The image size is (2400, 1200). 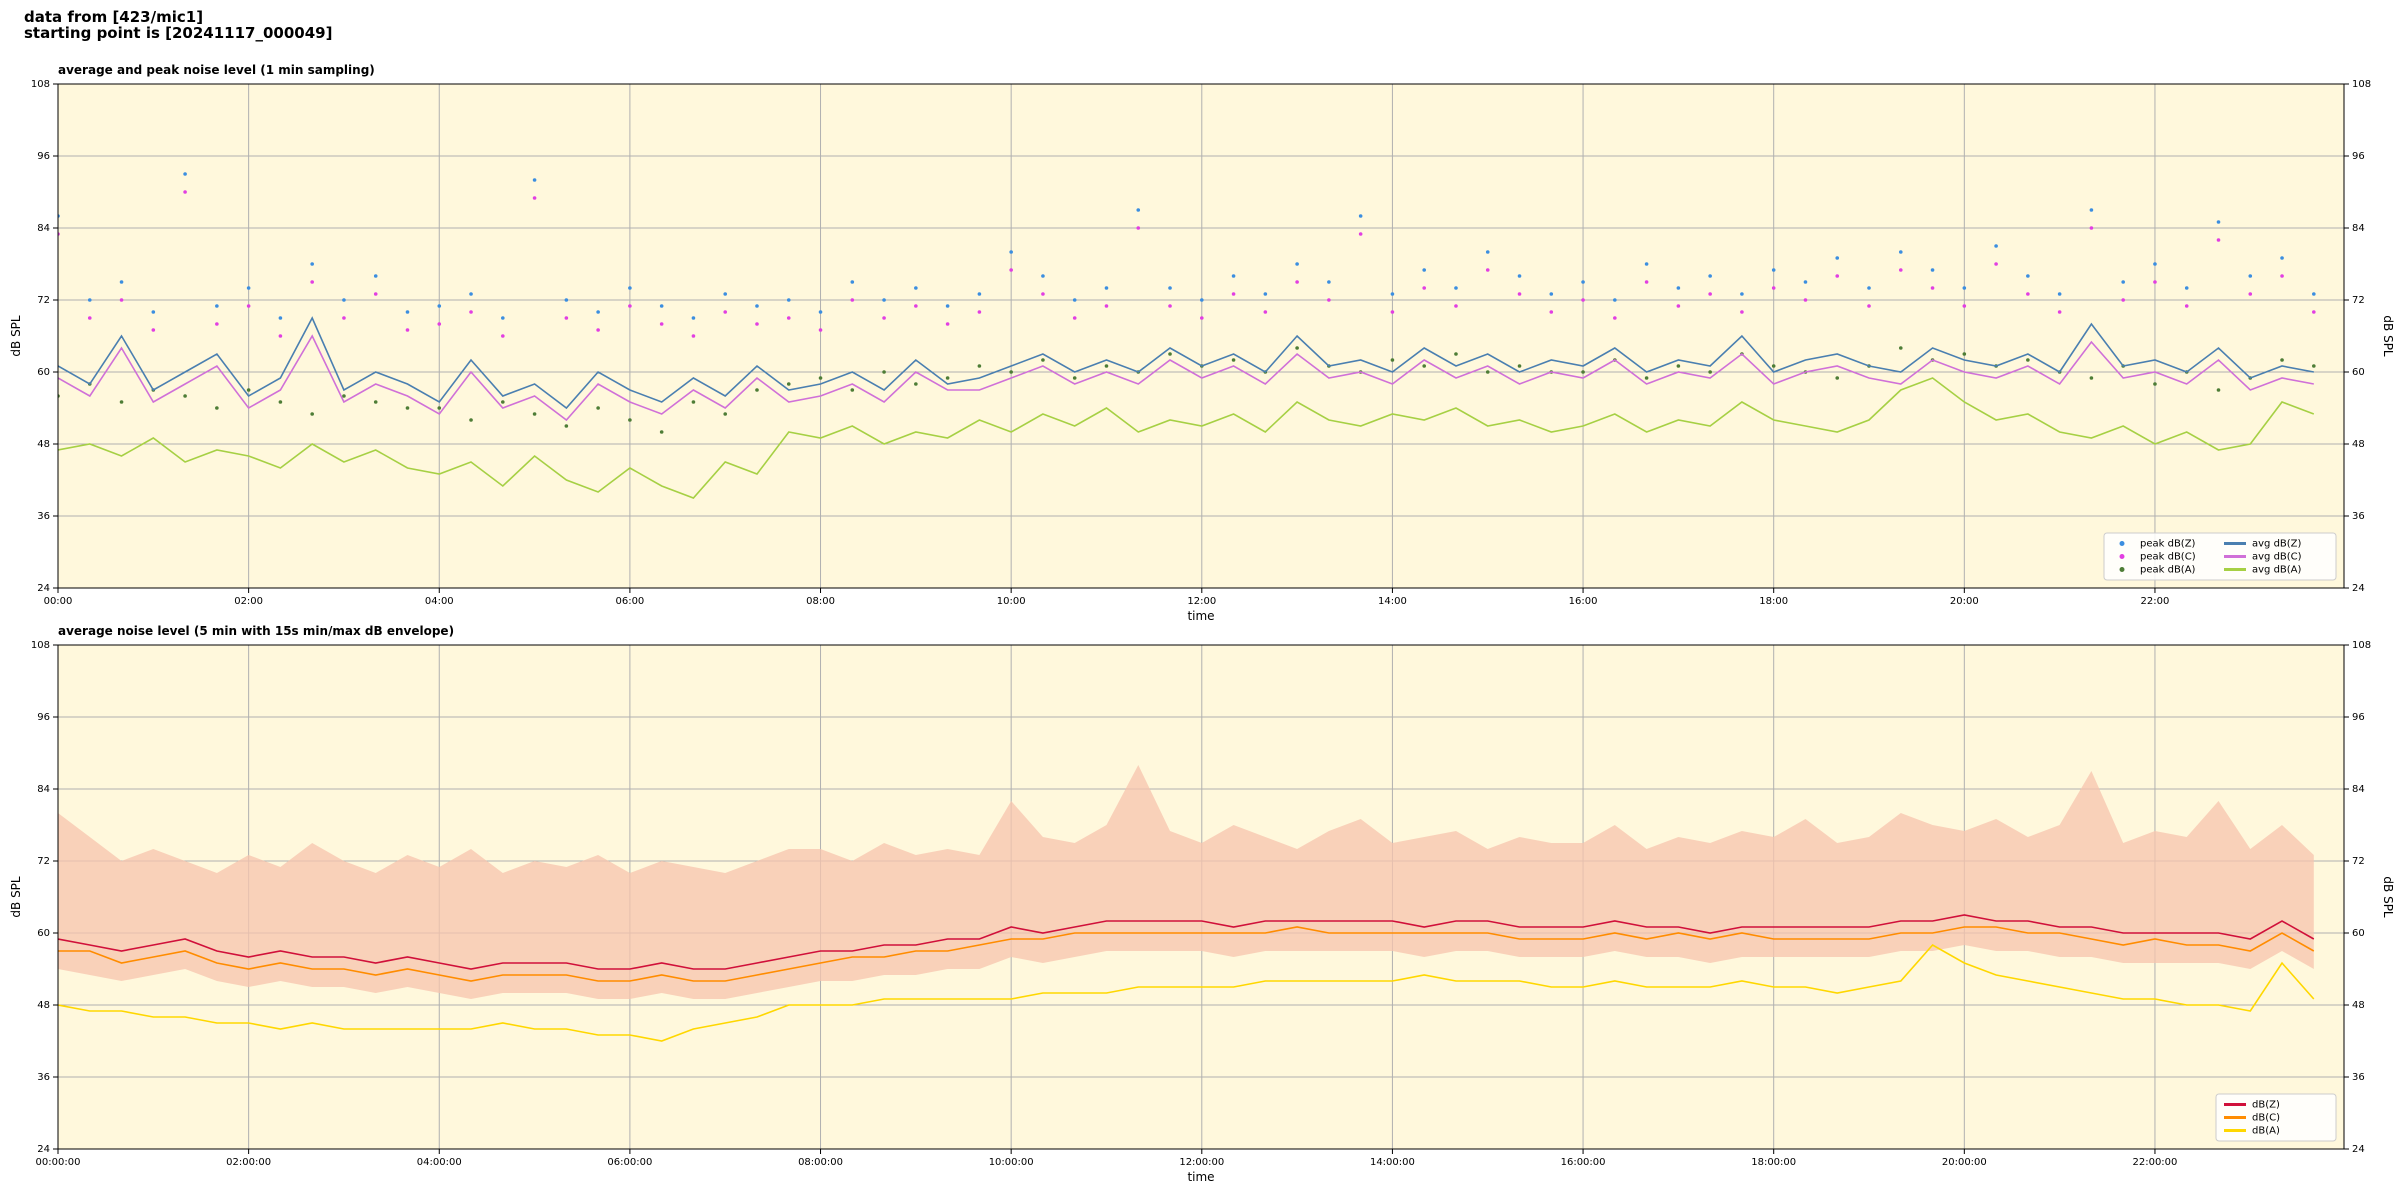 I want to click on legend-label: avg dB(A), so click(x=2277, y=570).